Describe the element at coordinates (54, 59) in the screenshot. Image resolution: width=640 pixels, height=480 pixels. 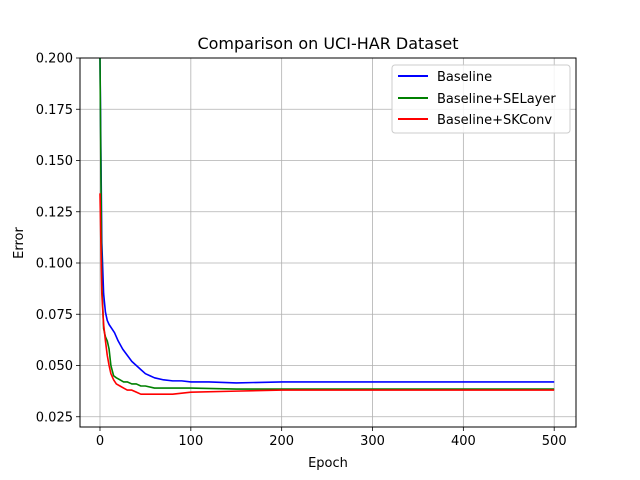
I see `y-tick-label: 0.200` at that location.